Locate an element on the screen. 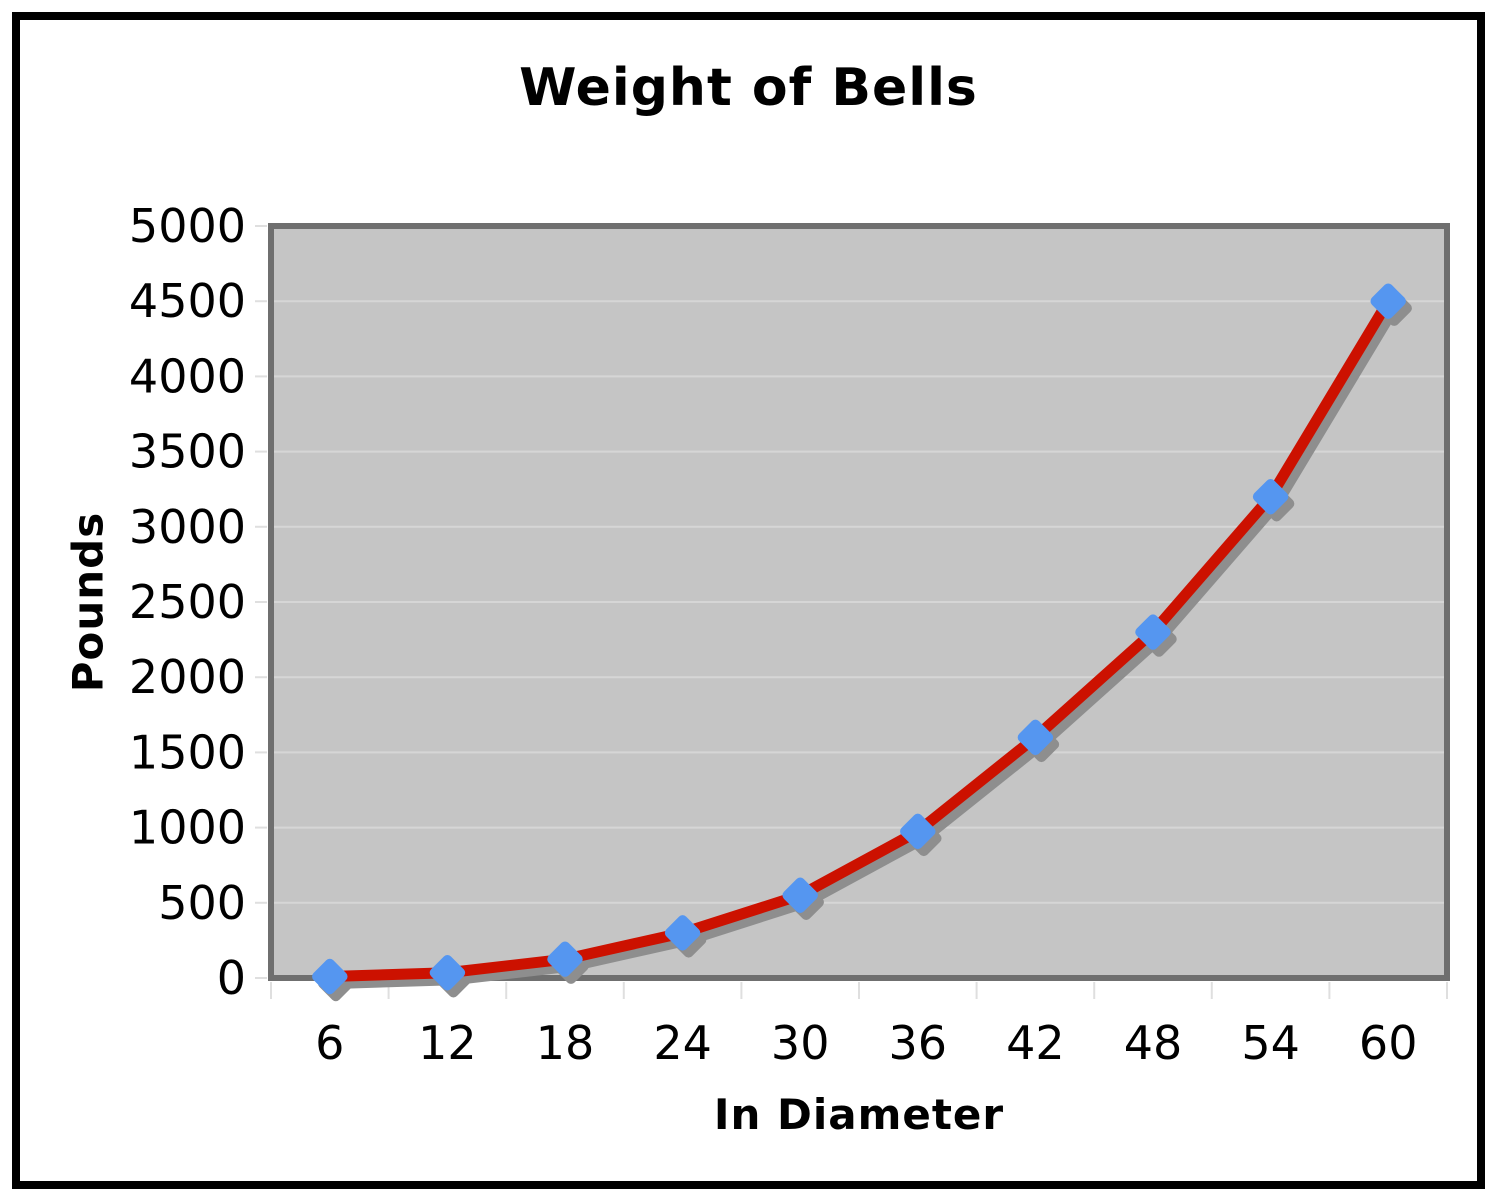  y-axis-tick-label: 4000 is located at coordinates (187, 376).